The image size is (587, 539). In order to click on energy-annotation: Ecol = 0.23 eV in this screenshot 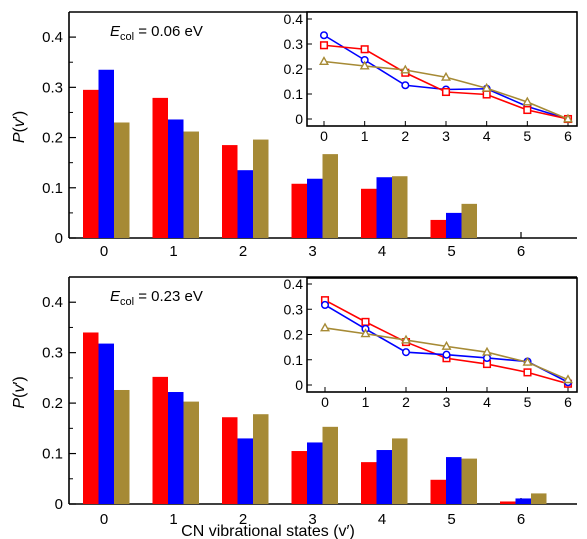, I will do `click(156, 298)`.